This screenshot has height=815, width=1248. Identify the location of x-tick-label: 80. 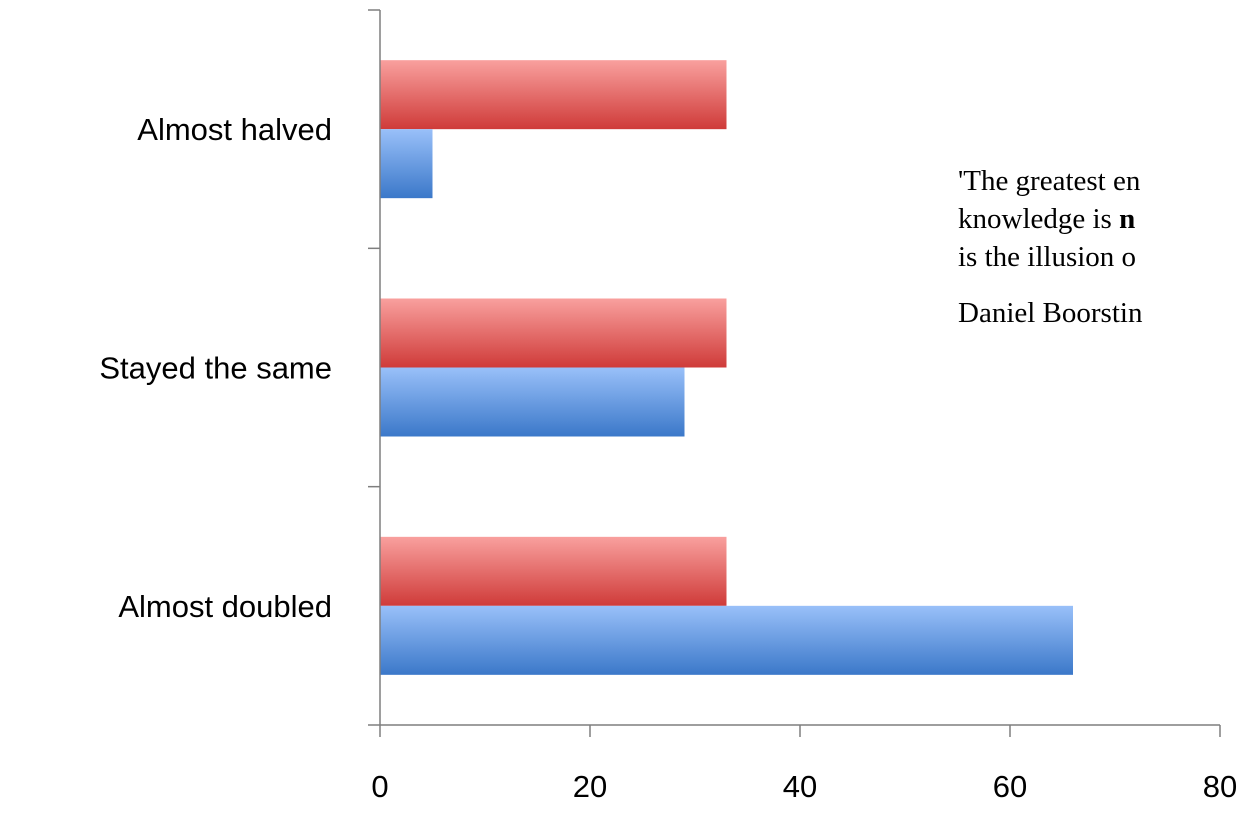
(1220, 786).